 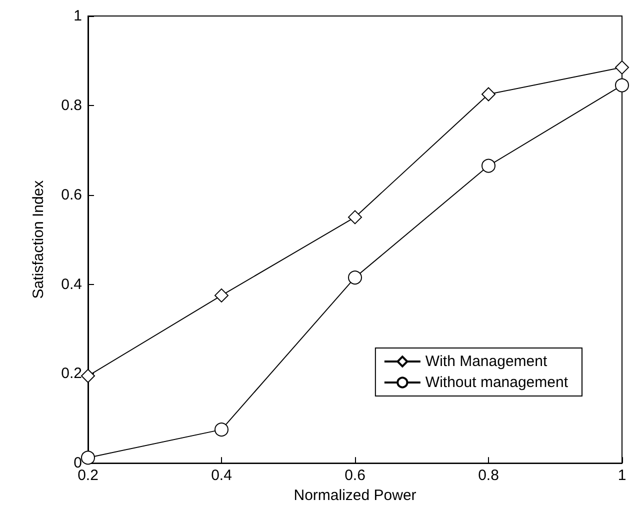 What do you see at coordinates (71, 105) in the screenshot?
I see `y-tick-label: 0.8` at bounding box center [71, 105].